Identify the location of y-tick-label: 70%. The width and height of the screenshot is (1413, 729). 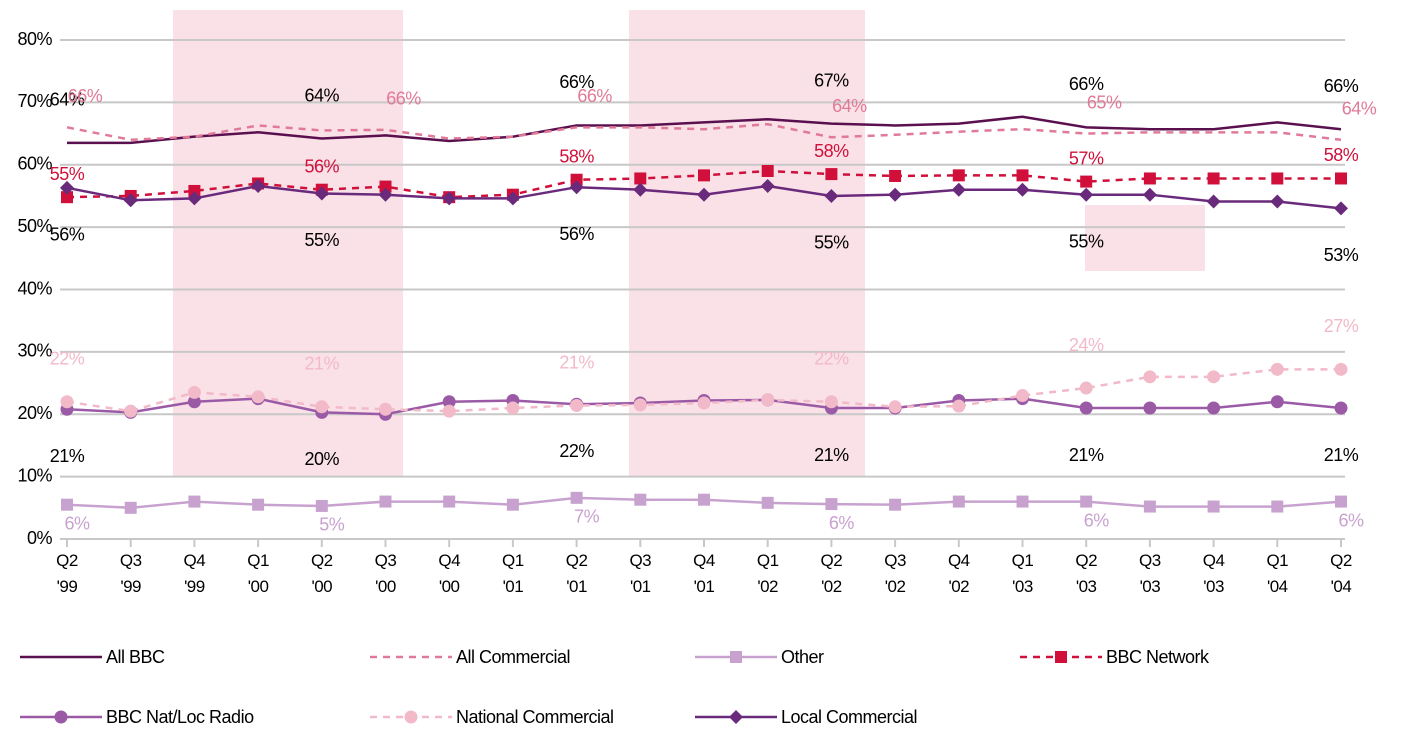
(34, 101).